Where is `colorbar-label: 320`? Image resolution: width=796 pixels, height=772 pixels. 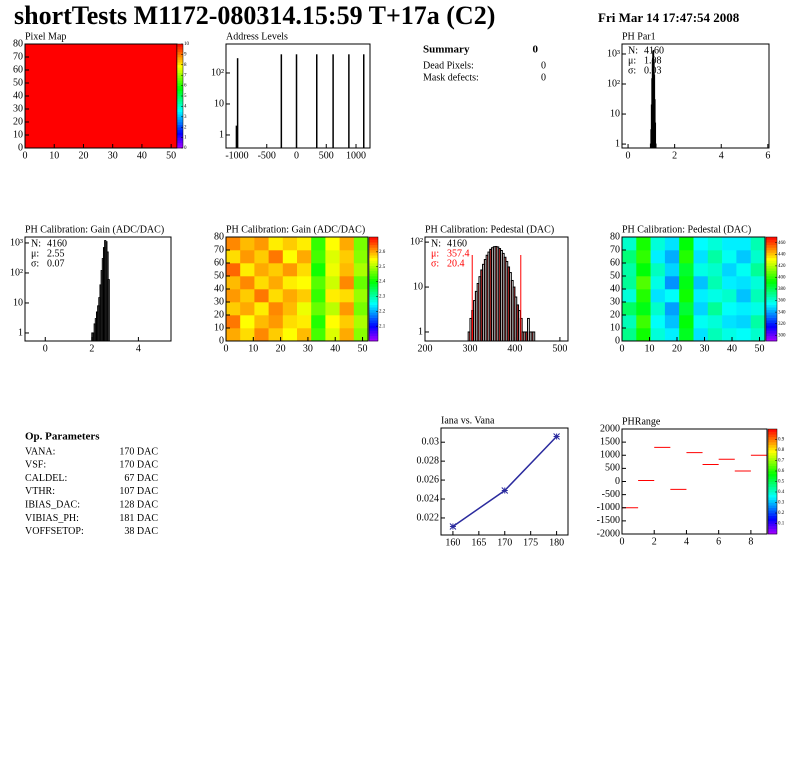 colorbar-label: 320 is located at coordinates (782, 324).